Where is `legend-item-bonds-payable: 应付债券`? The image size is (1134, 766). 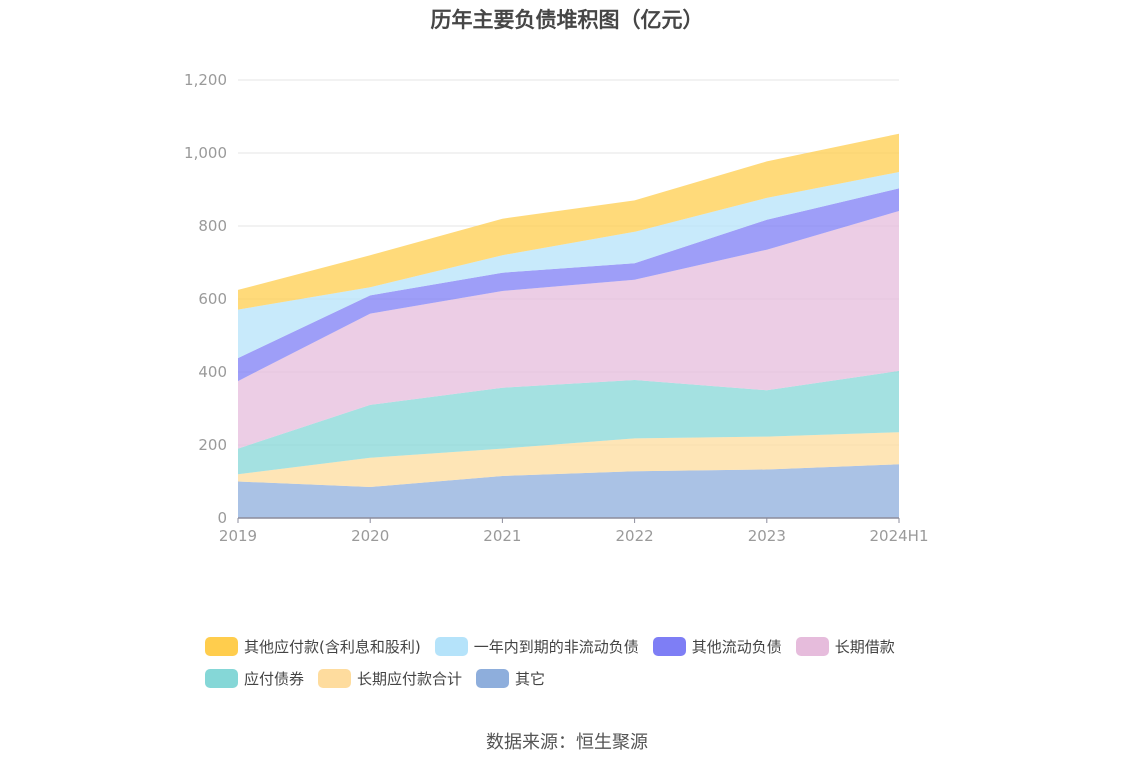 legend-item-bonds-payable: 应付债券 is located at coordinates (254, 678).